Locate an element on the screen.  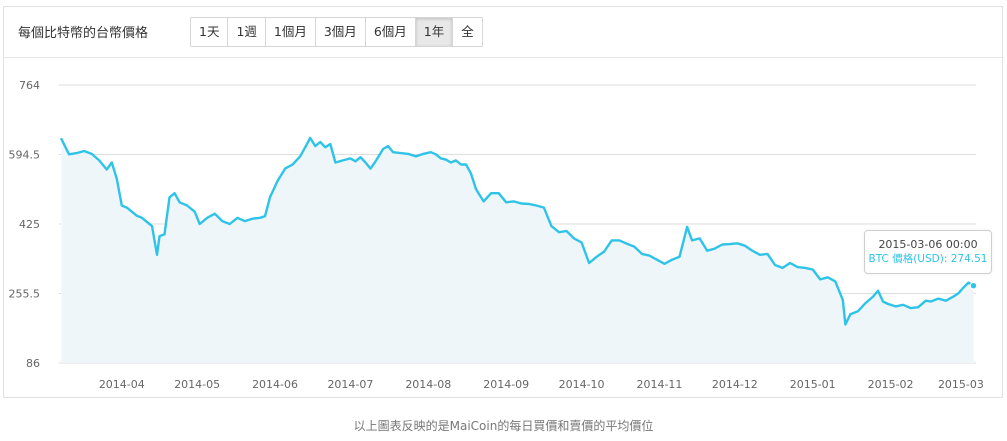
y-tick-label: 255.5 is located at coordinates (25, 294).